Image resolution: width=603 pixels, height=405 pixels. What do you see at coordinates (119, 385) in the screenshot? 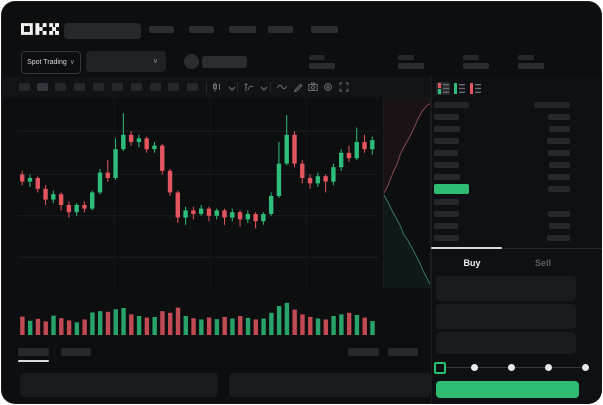
I see `orders-panel-placeholder` at bounding box center [119, 385].